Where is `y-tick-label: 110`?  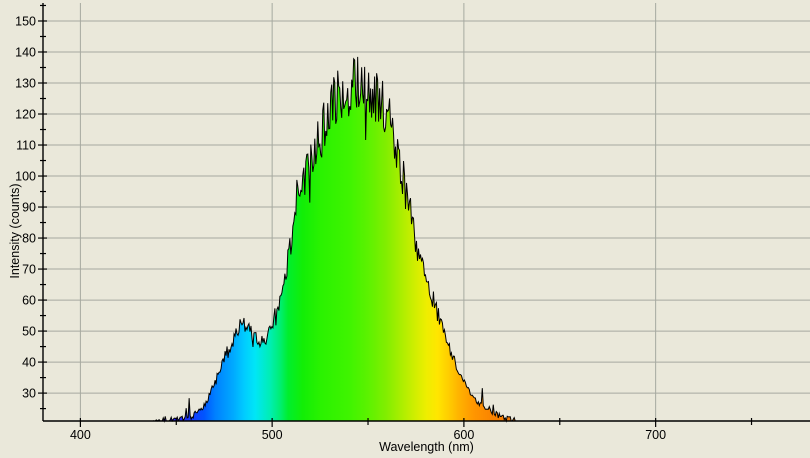
y-tick-label: 110 is located at coordinates (26, 146).